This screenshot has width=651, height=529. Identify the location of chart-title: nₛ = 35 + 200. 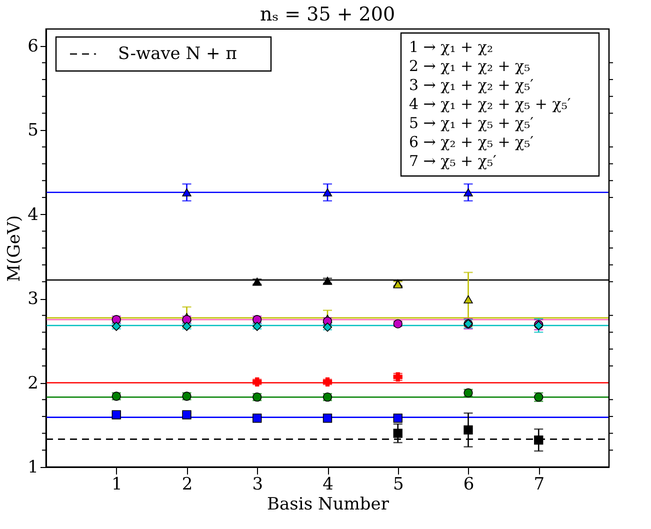
(328, 14).